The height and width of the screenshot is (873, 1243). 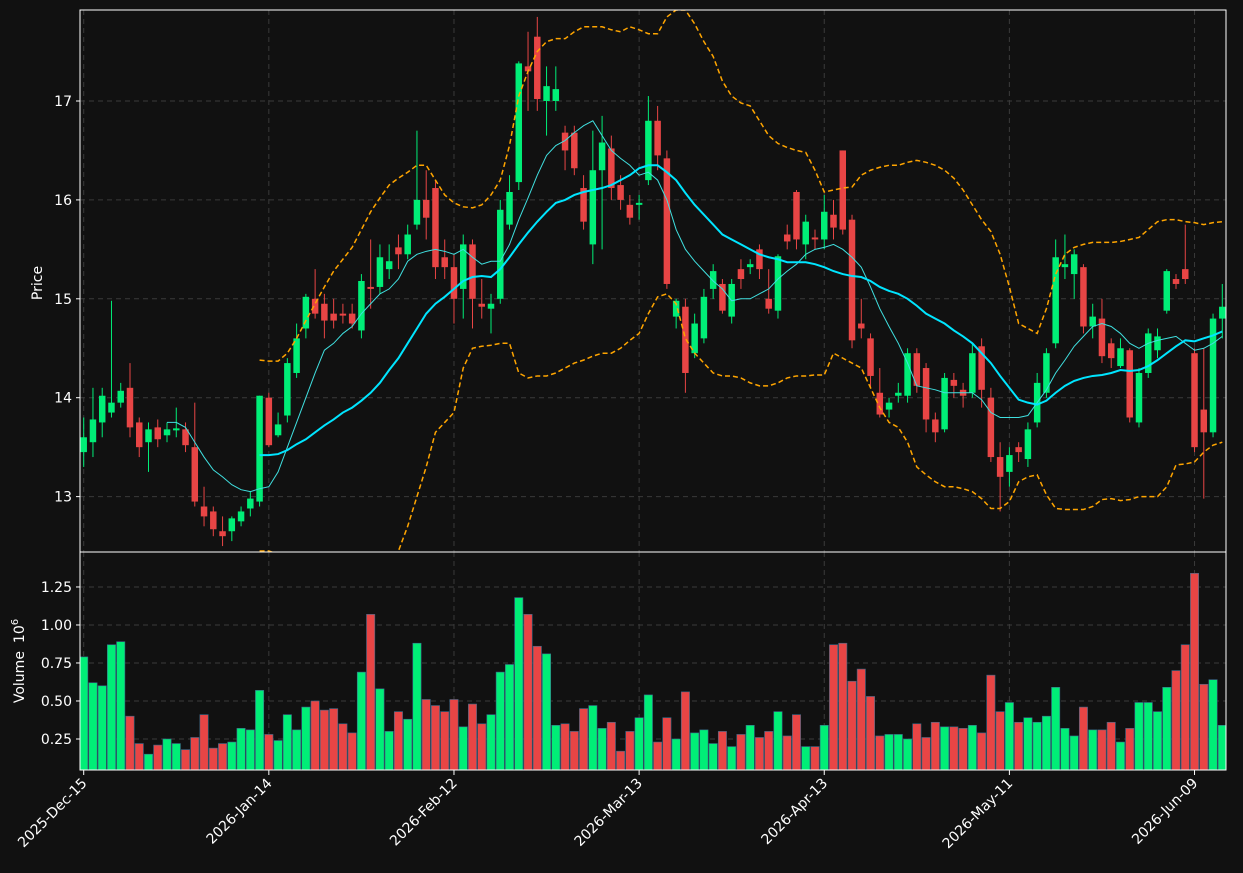 I want to click on y-tick-label: 1.25, so click(x=56, y=588).